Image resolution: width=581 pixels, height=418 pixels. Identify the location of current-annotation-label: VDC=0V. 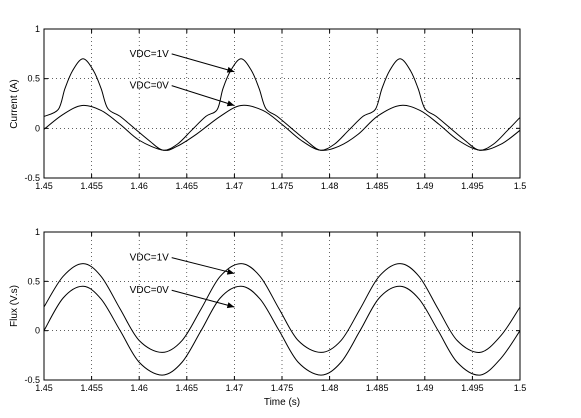
(150, 86).